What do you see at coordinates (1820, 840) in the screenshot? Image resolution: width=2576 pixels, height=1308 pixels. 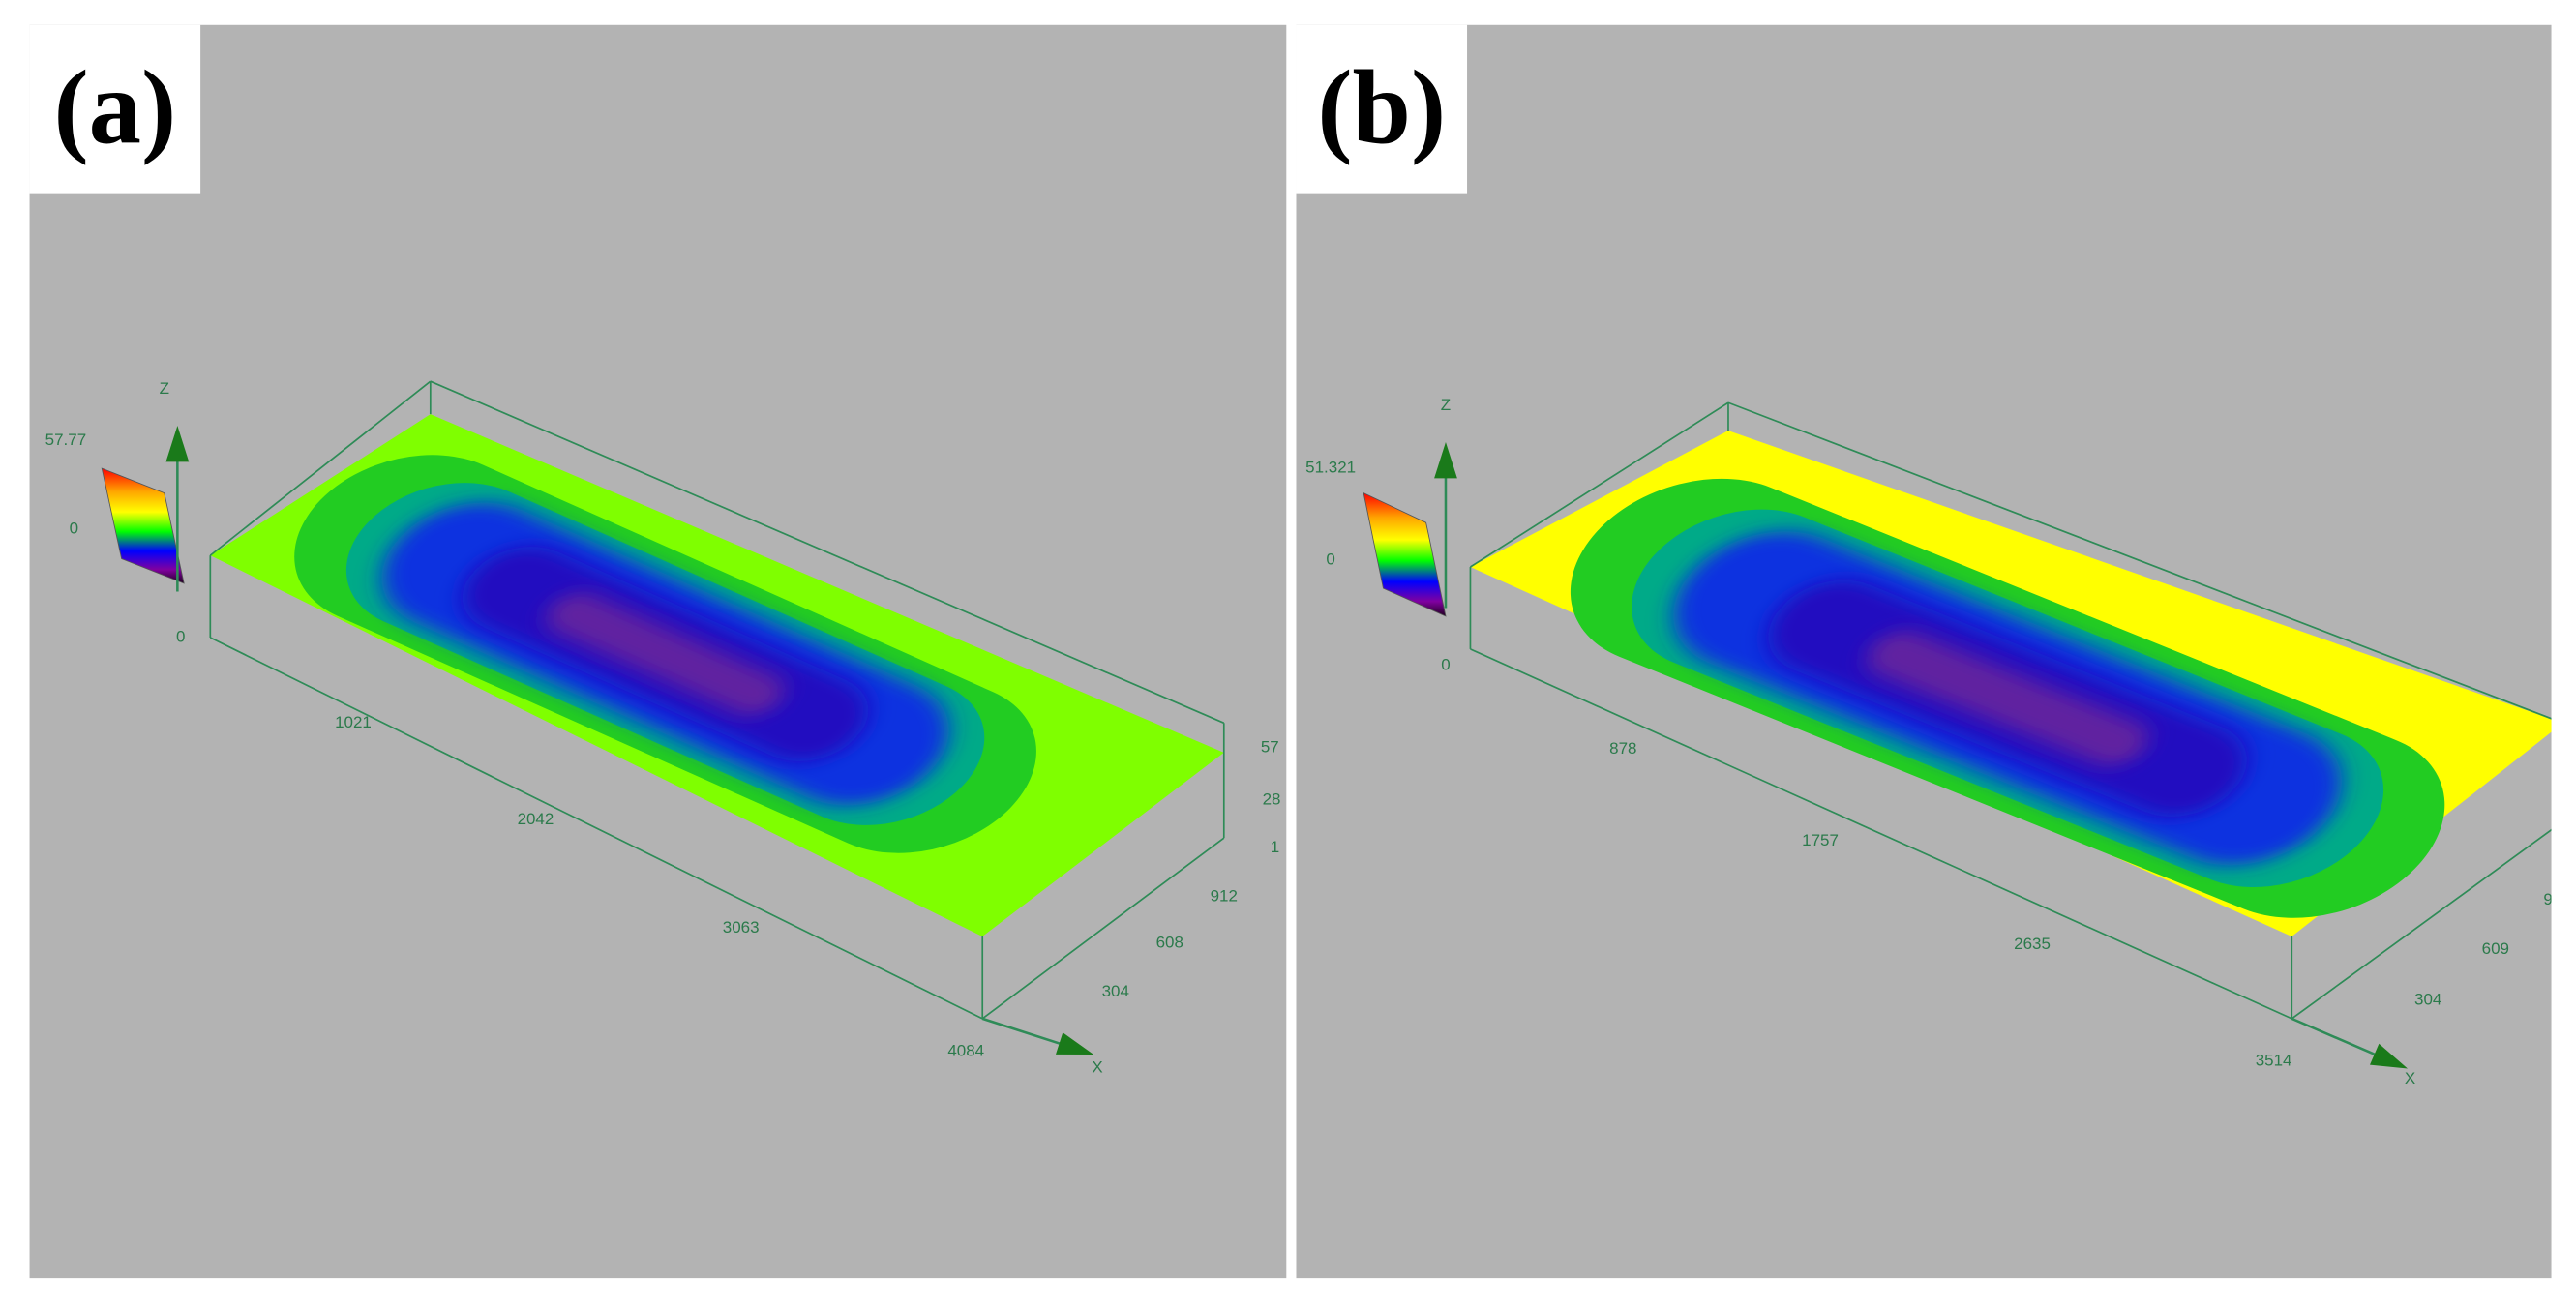 I see `x-tick: 1757` at bounding box center [1820, 840].